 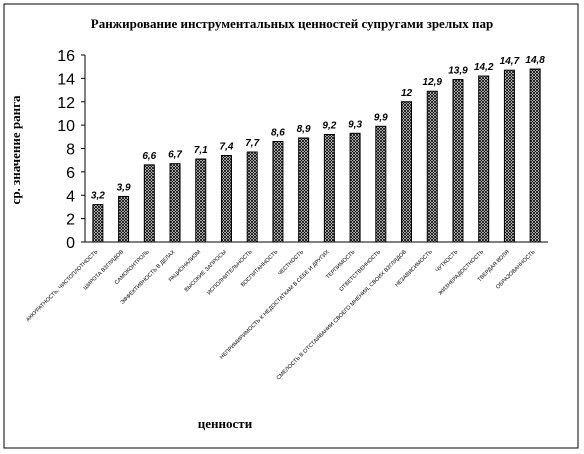 I want to click on y-tick-label: 4, so click(x=70, y=196).